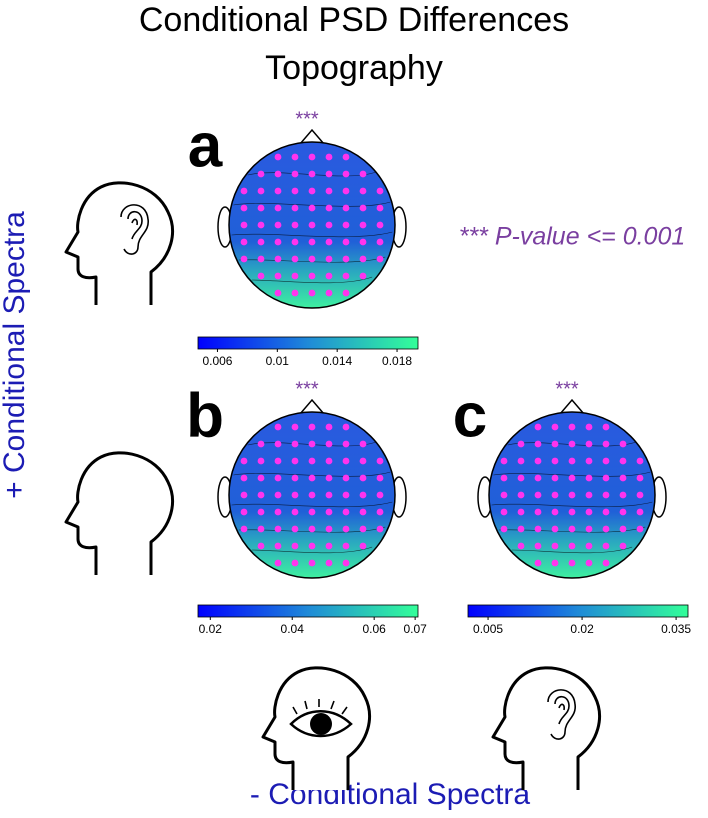 This screenshot has height=818, width=708. What do you see at coordinates (293, 629) in the screenshot?
I see `colorbar-tick-label: 0.04` at bounding box center [293, 629].